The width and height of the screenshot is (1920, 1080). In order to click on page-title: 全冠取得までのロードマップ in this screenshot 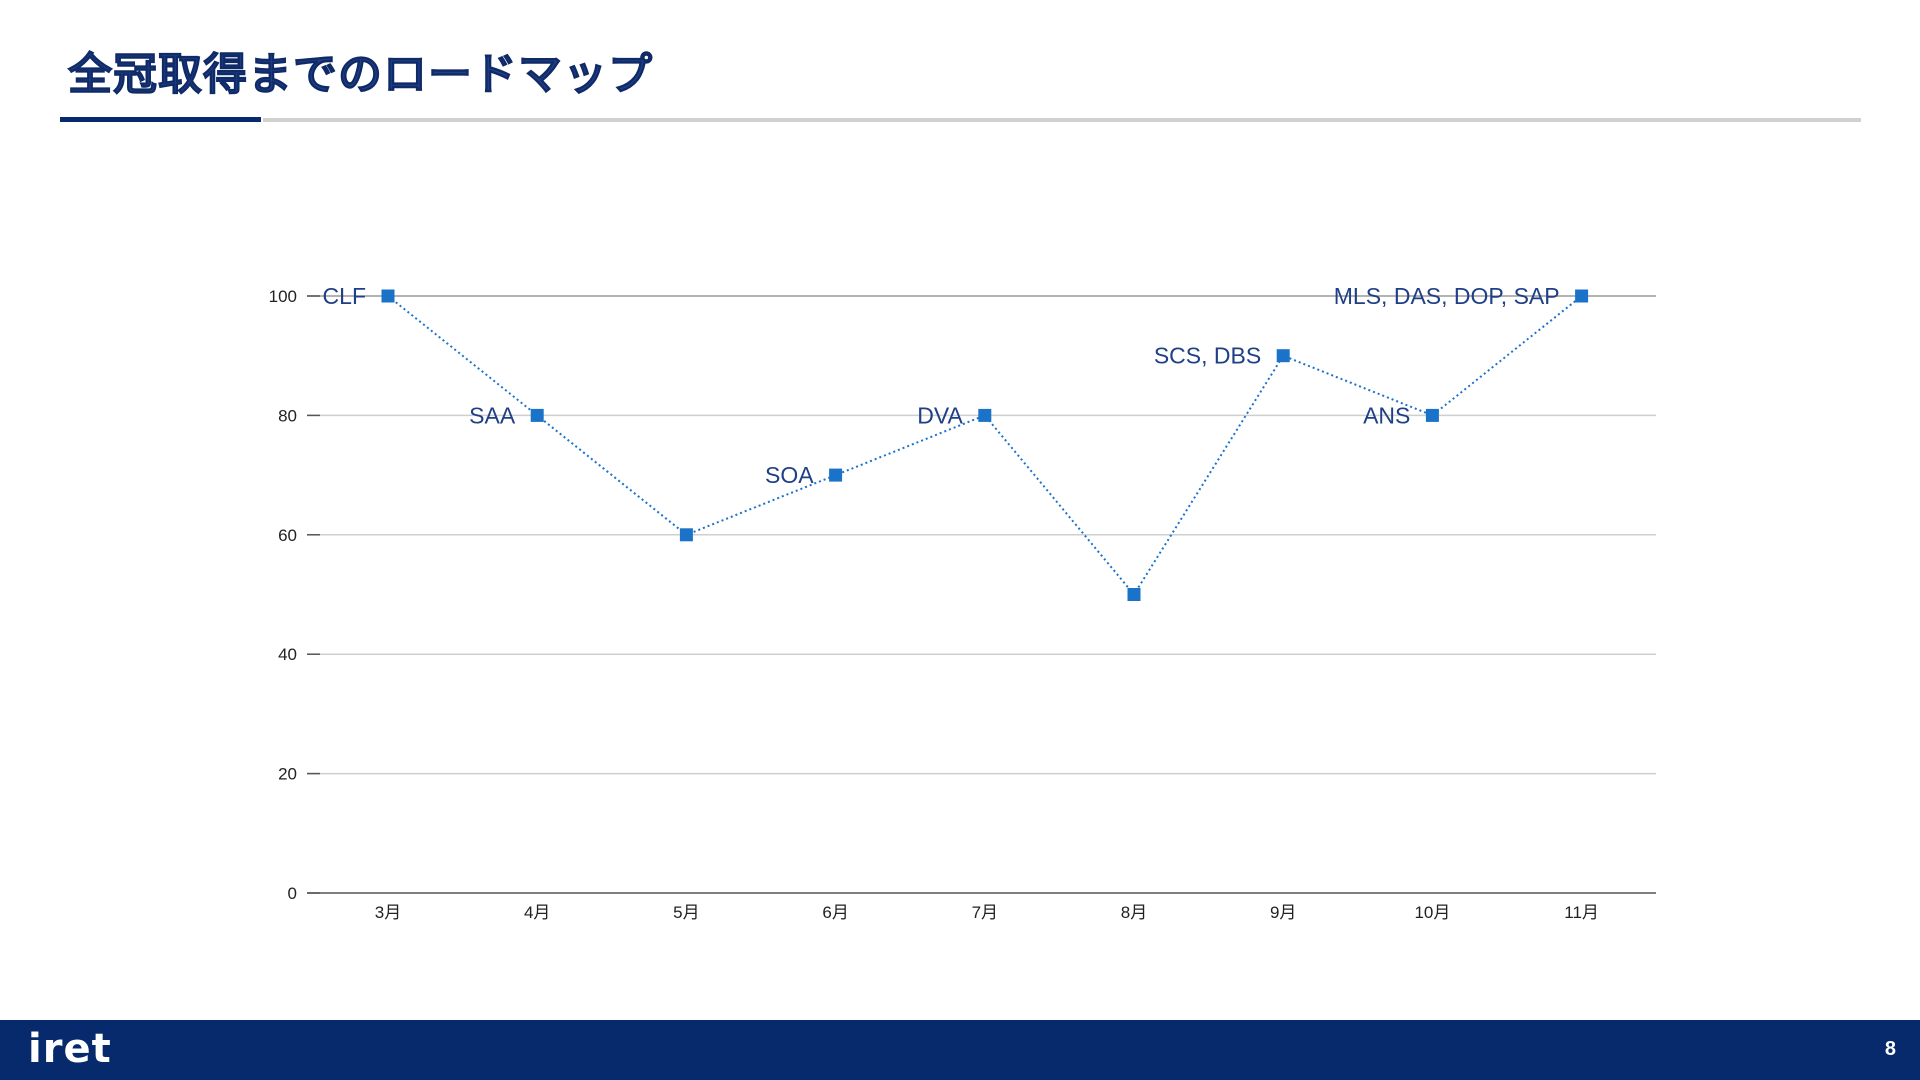, I will do `click(360, 75)`.